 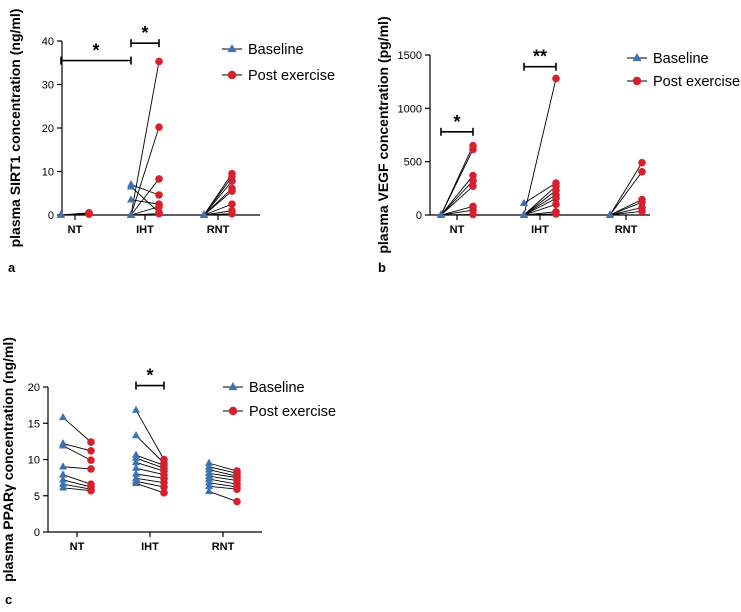 What do you see at coordinates (383, 134) in the screenshot?
I see `y-axis-label: plasma VEGF concentration (pg/ml)` at bounding box center [383, 134].